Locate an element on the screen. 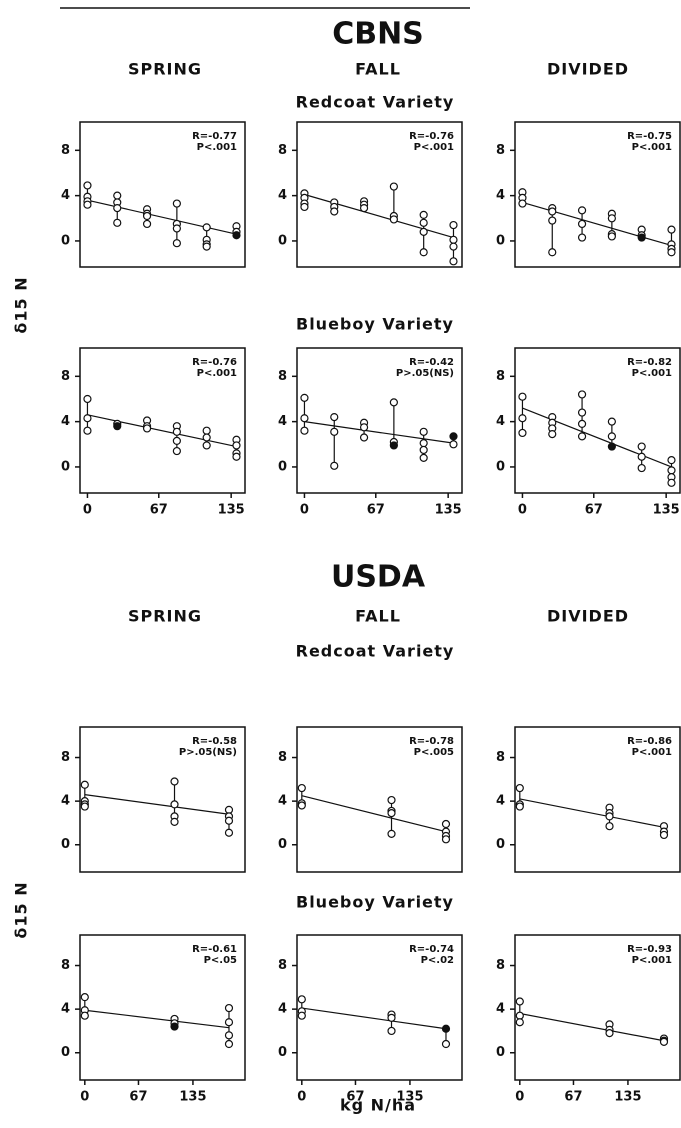 The image size is (681, 1128). panel: 0 4 8 0 67 135 R=-0.76P<.001 is located at coordinates (153, 432).